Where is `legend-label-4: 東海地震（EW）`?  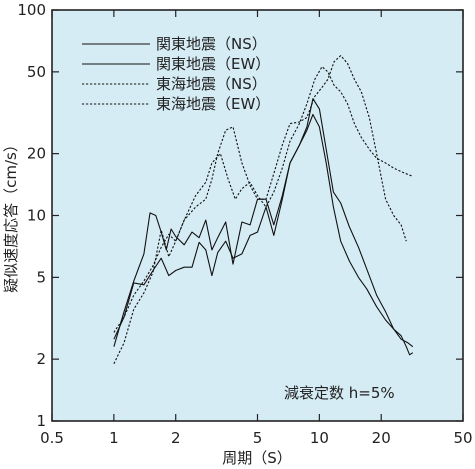
legend-label-4: 東海地震（EW） is located at coordinates (213, 104).